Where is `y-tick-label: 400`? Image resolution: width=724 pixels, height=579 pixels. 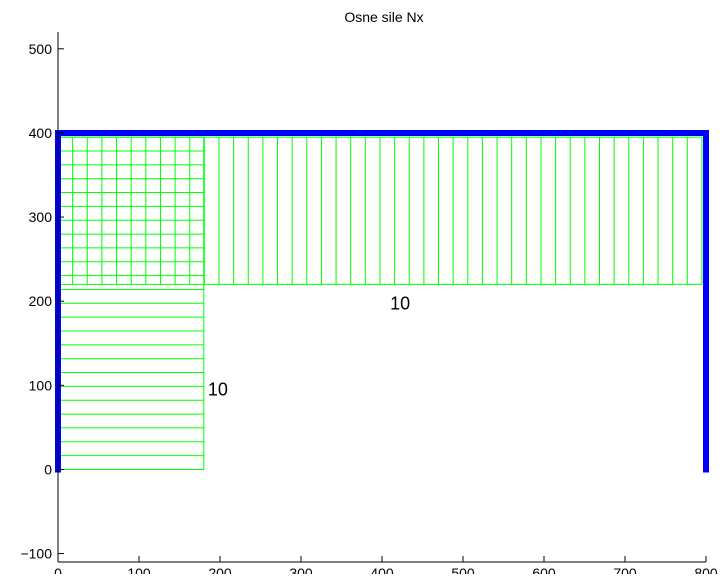
y-tick-label: 400 is located at coordinates (41, 133).